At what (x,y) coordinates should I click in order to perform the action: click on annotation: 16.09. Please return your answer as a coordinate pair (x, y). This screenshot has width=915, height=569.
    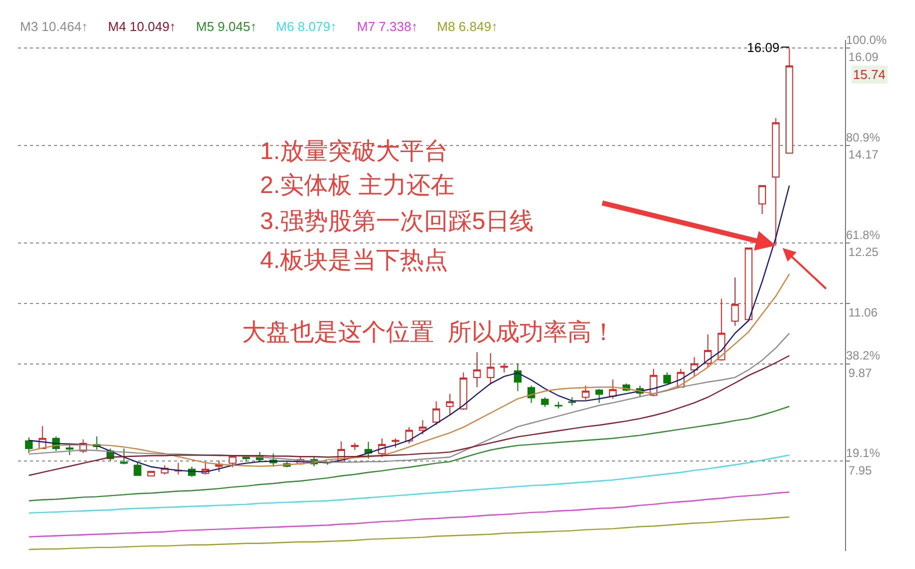
    Looking at the image, I should click on (763, 47).